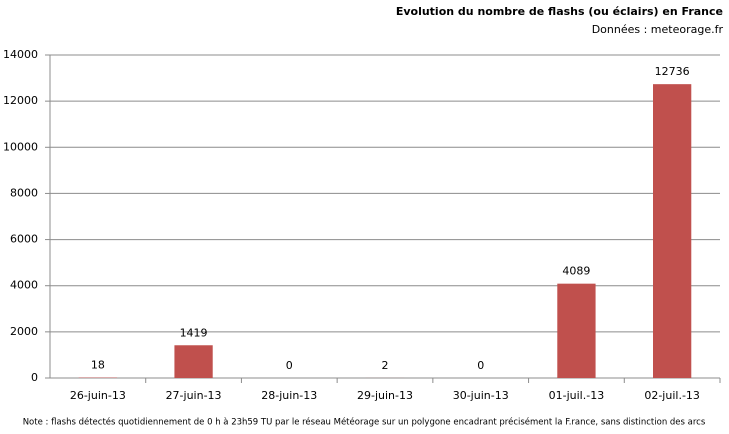  Describe the element at coordinates (98, 365) in the screenshot. I see `data-label: 18` at that location.